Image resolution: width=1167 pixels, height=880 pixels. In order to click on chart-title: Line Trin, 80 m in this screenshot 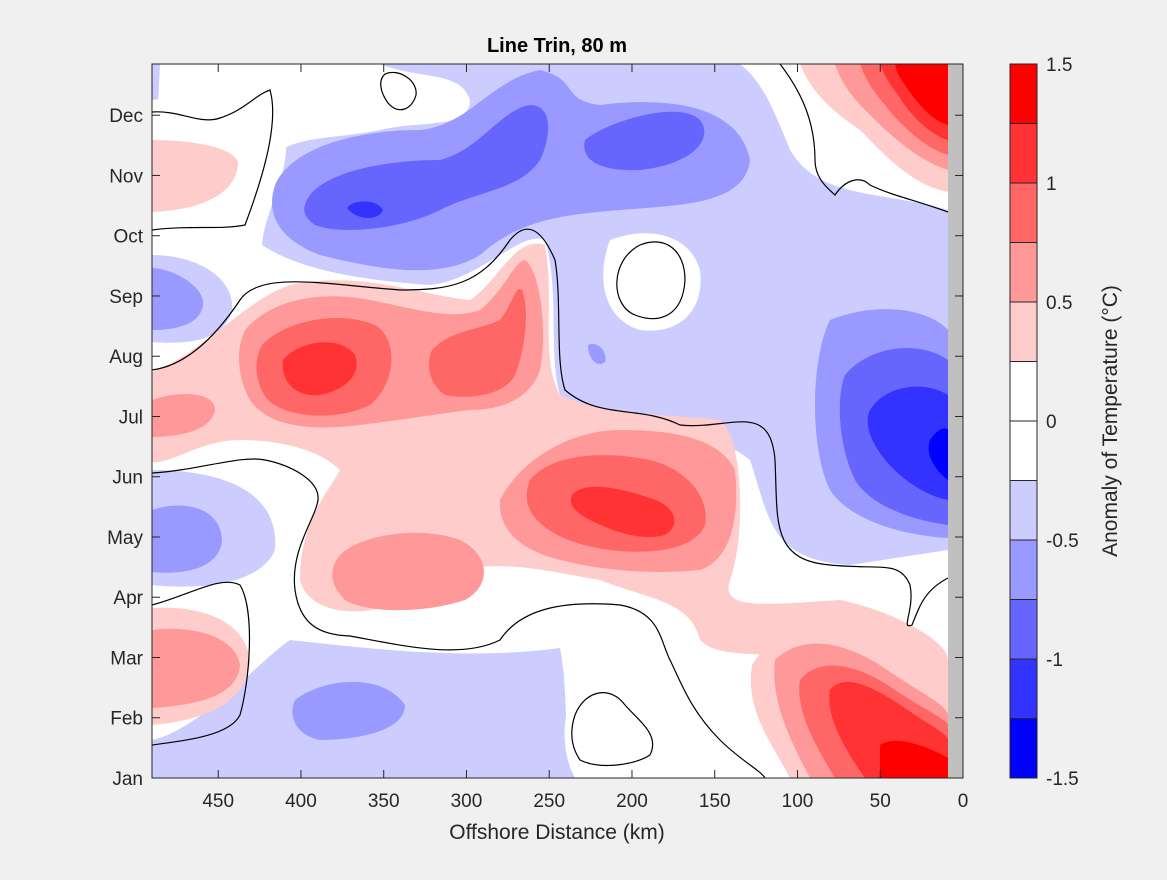, I will do `click(557, 46)`.